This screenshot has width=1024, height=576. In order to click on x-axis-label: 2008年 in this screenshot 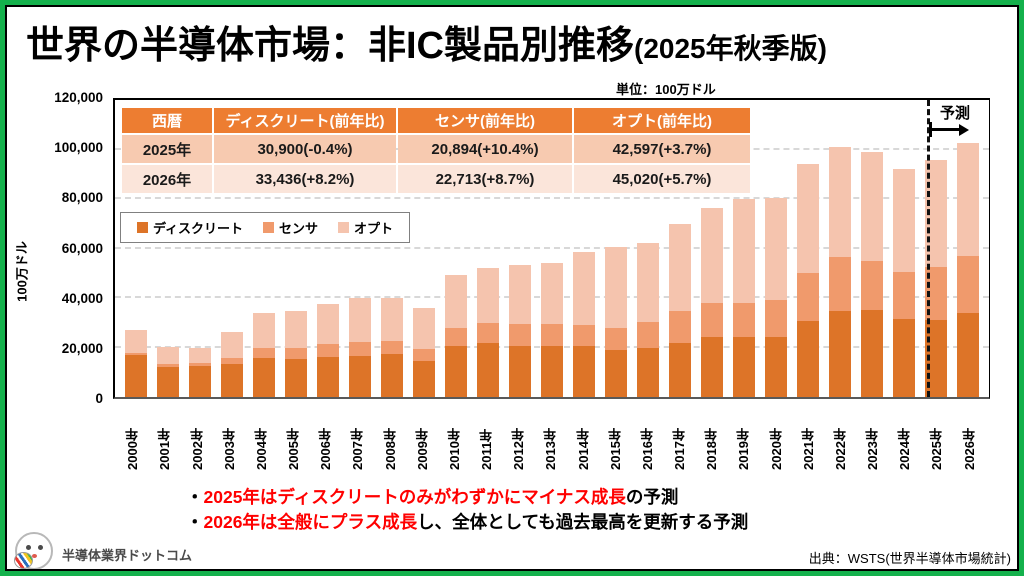, I will do `click(390, 449)`.